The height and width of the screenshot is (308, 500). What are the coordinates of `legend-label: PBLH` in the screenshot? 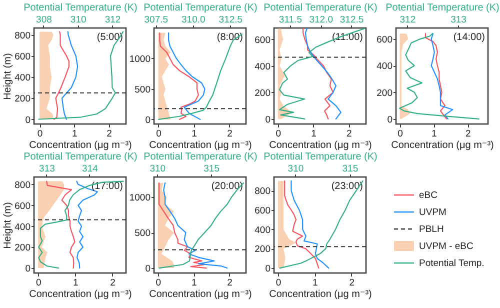 It's located at (431, 229).